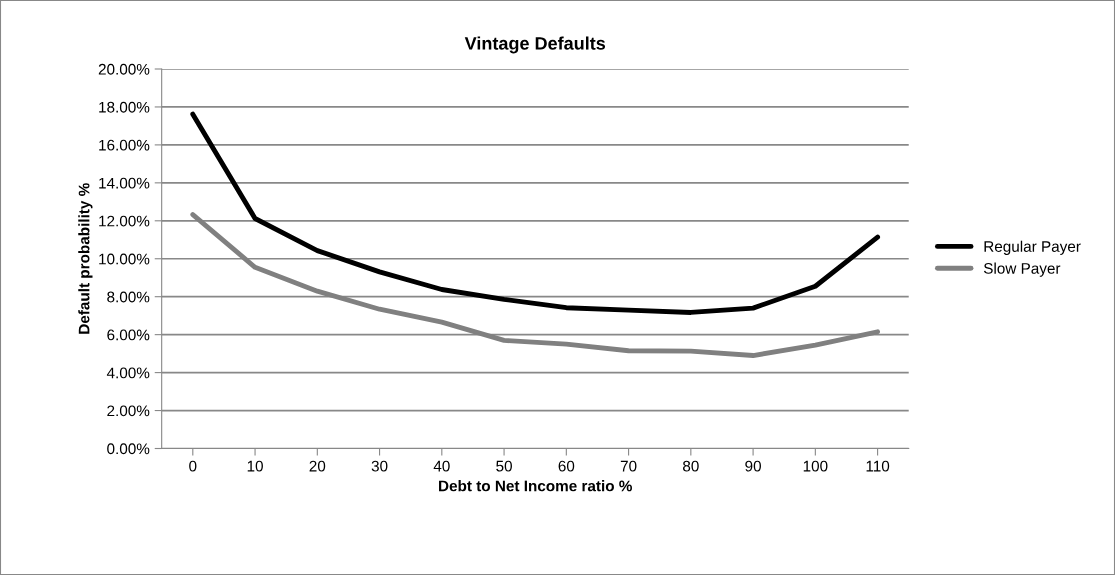 Image resolution: width=1115 pixels, height=575 pixels. I want to click on y-tick-label: 6.00%, so click(128, 335).